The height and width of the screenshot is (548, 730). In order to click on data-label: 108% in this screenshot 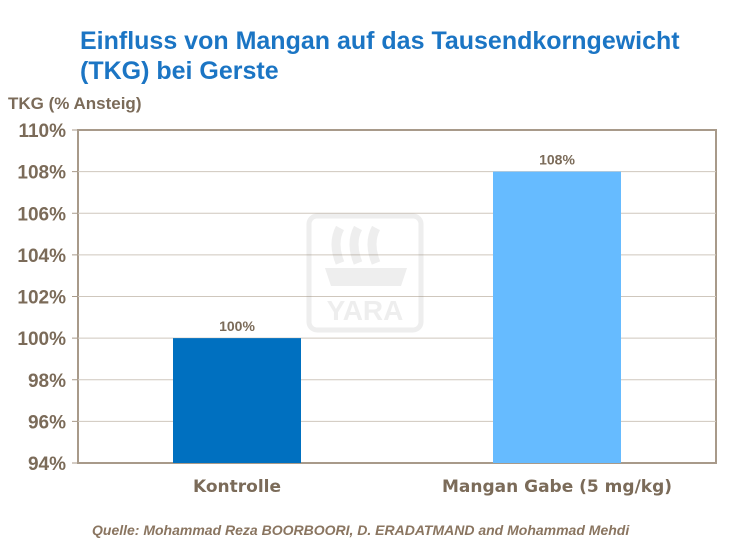, I will do `click(557, 160)`.